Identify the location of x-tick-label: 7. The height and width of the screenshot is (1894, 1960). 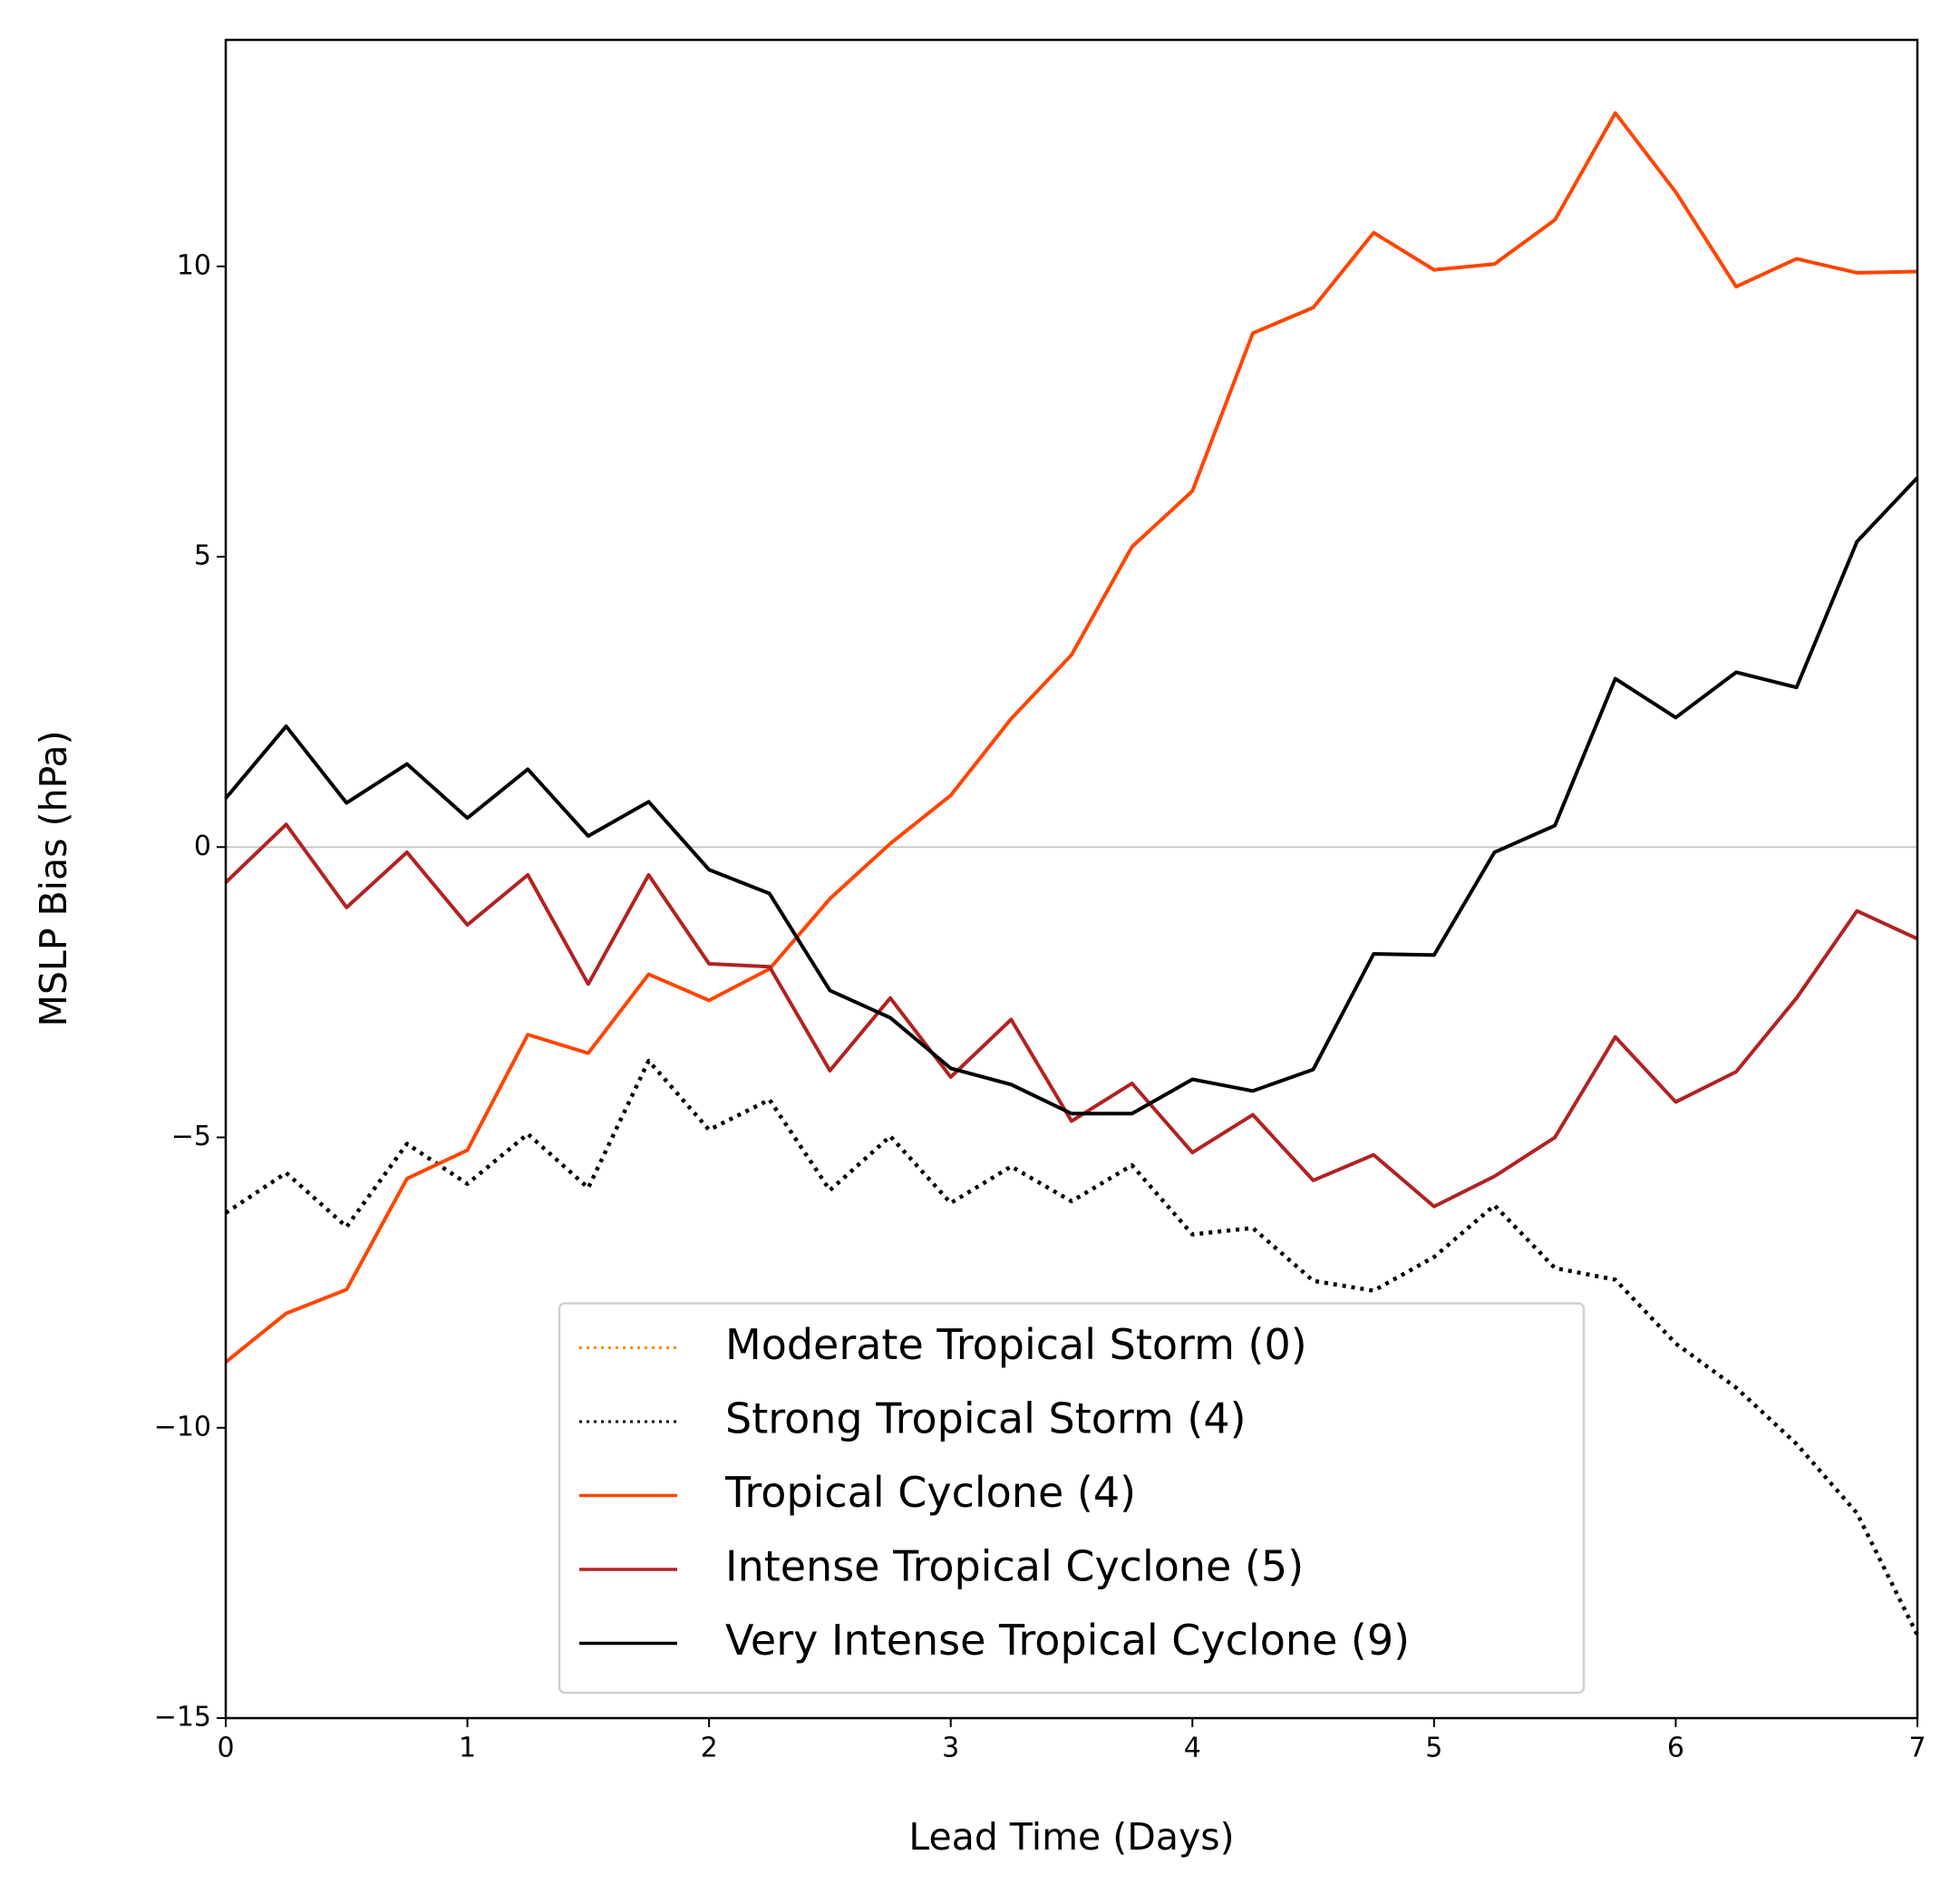
(1917, 1748).